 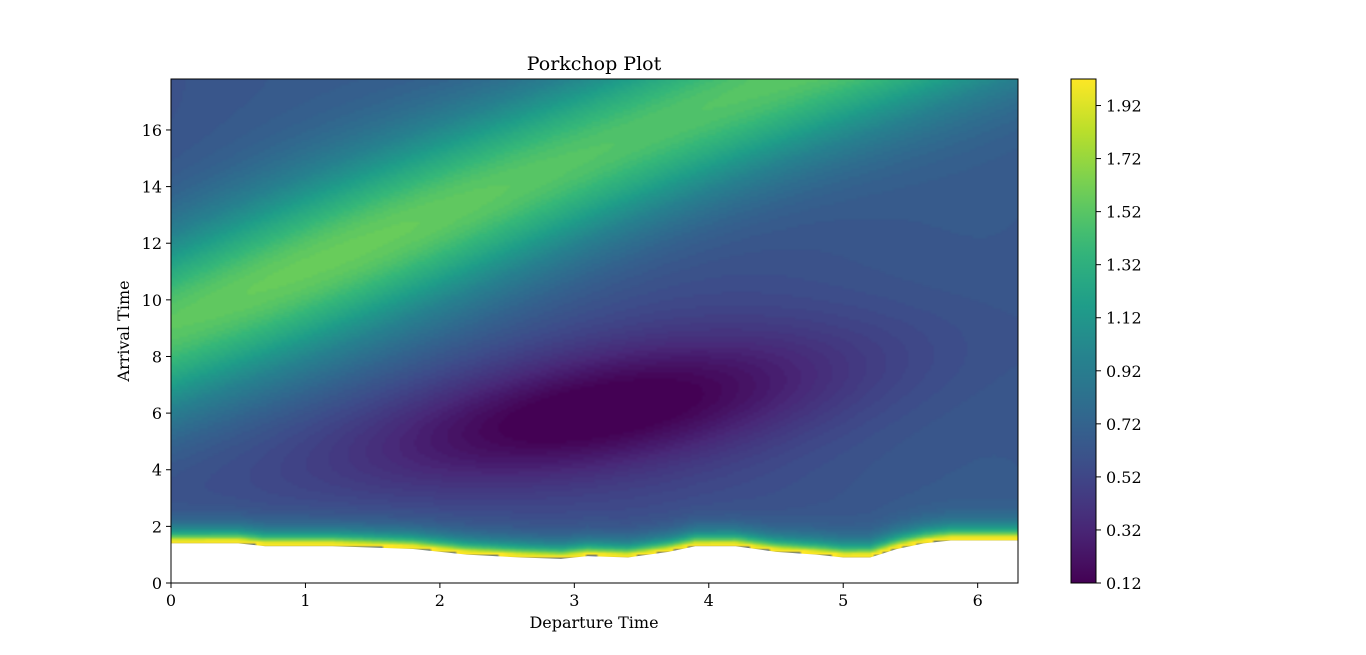 I want to click on y-tick-label: 8, so click(x=157, y=356).